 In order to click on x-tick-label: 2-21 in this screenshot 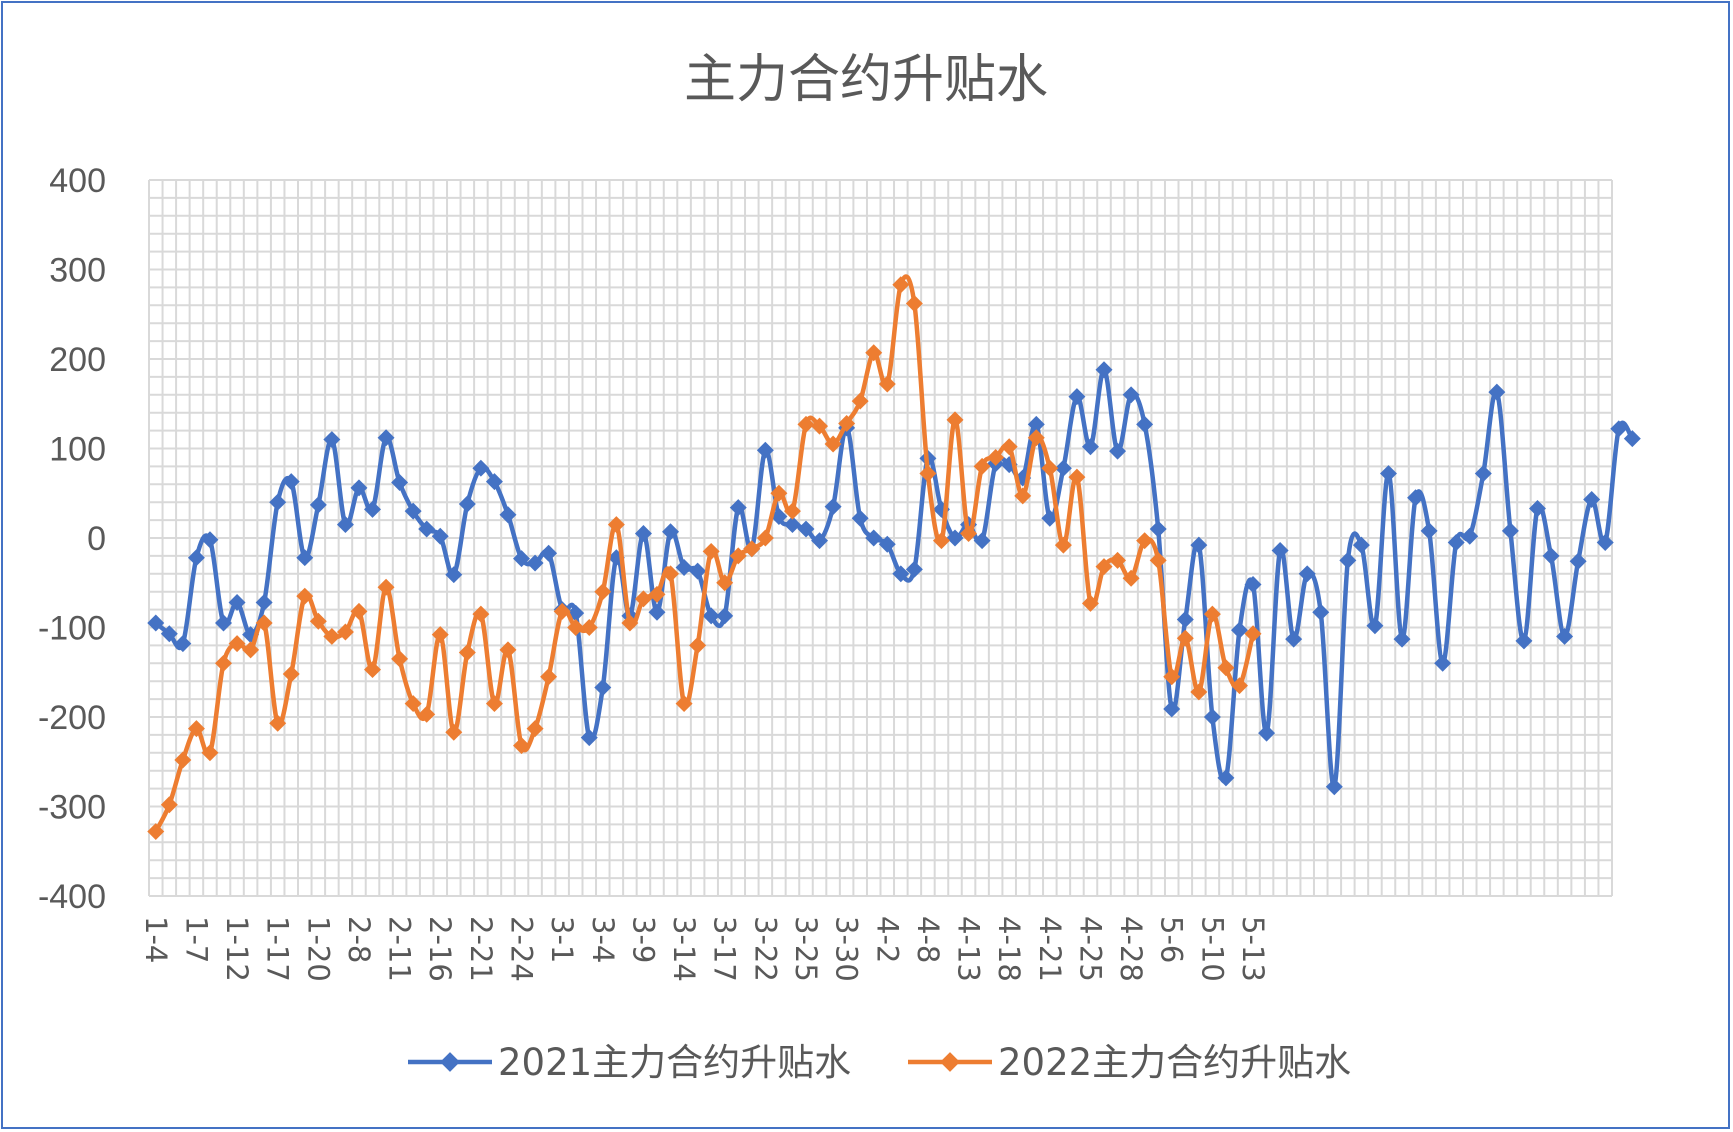, I will do `click(481, 949)`.